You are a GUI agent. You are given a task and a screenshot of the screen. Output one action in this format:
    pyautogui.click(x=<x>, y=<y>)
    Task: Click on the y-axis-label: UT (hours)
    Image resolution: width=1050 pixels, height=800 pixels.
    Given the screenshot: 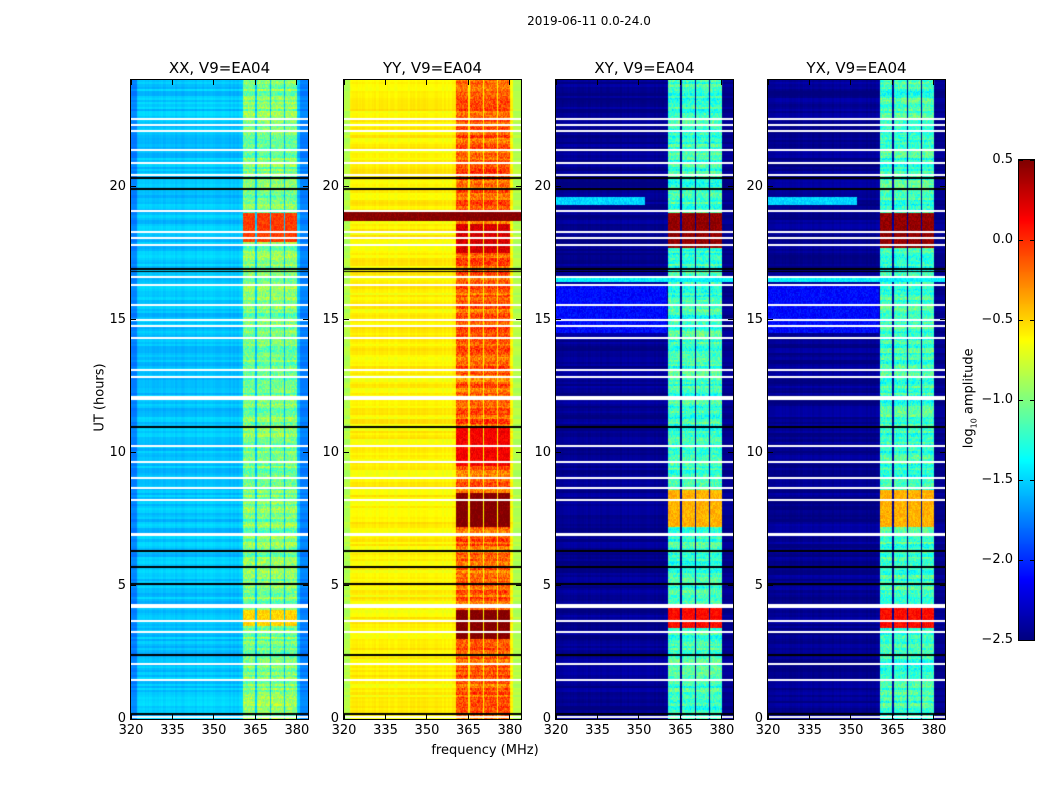 What is the action you would take?
    pyautogui.click(x=100, y=397)
    